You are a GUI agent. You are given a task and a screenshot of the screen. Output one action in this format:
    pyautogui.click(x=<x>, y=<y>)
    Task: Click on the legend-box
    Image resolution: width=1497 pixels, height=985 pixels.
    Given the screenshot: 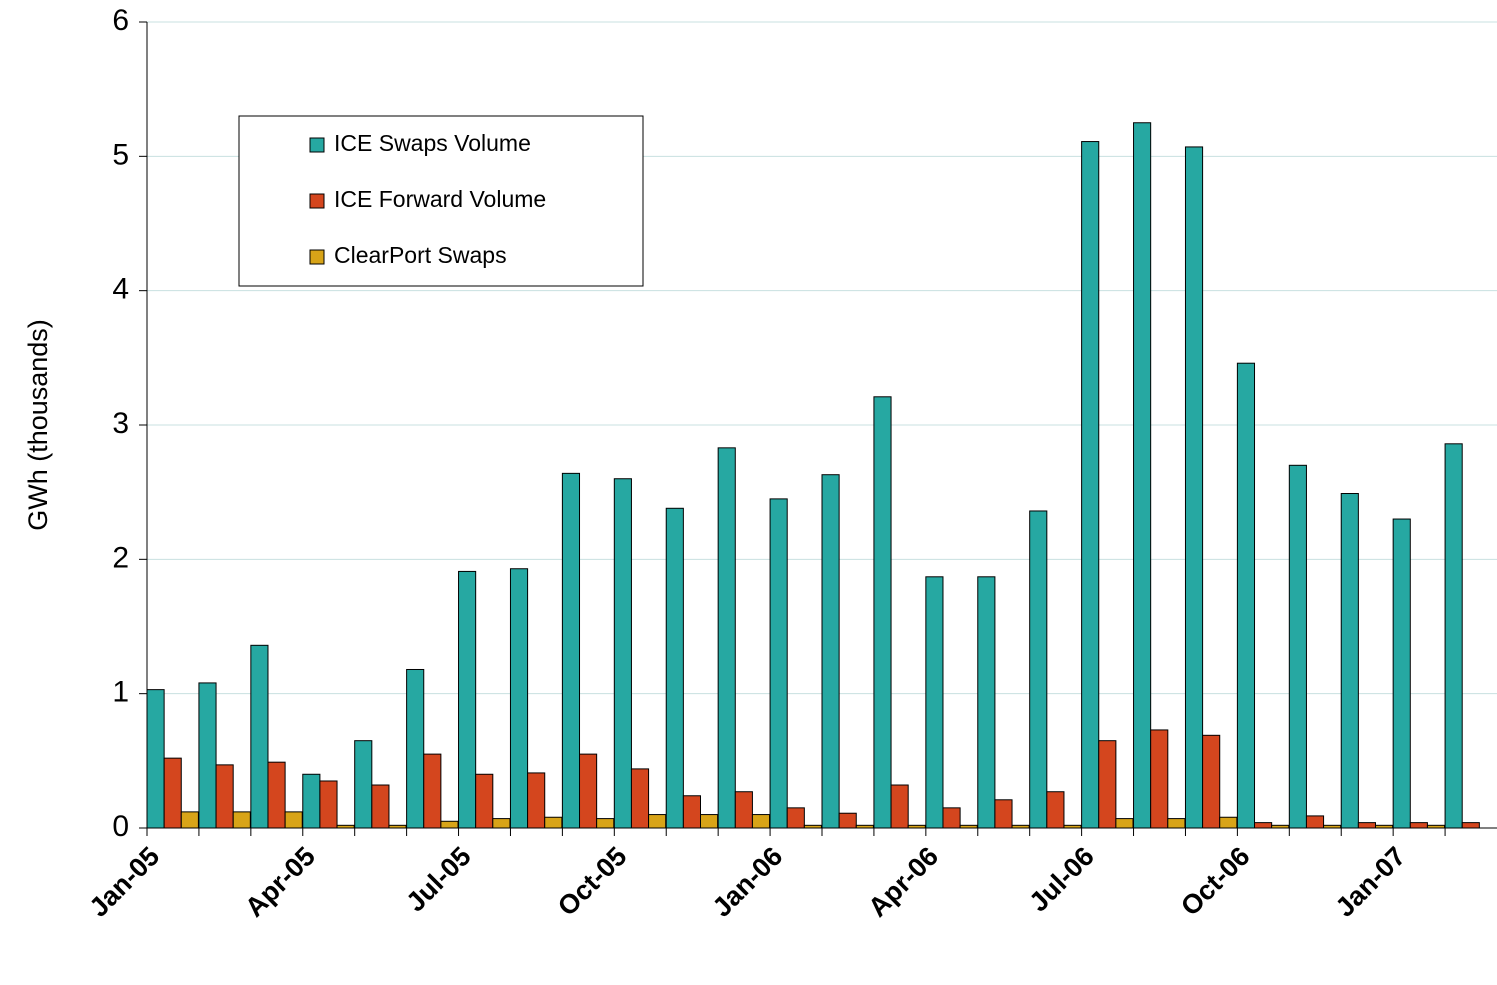 What is the action you would take?
    pyautogui.click(x=441, y=201)
    